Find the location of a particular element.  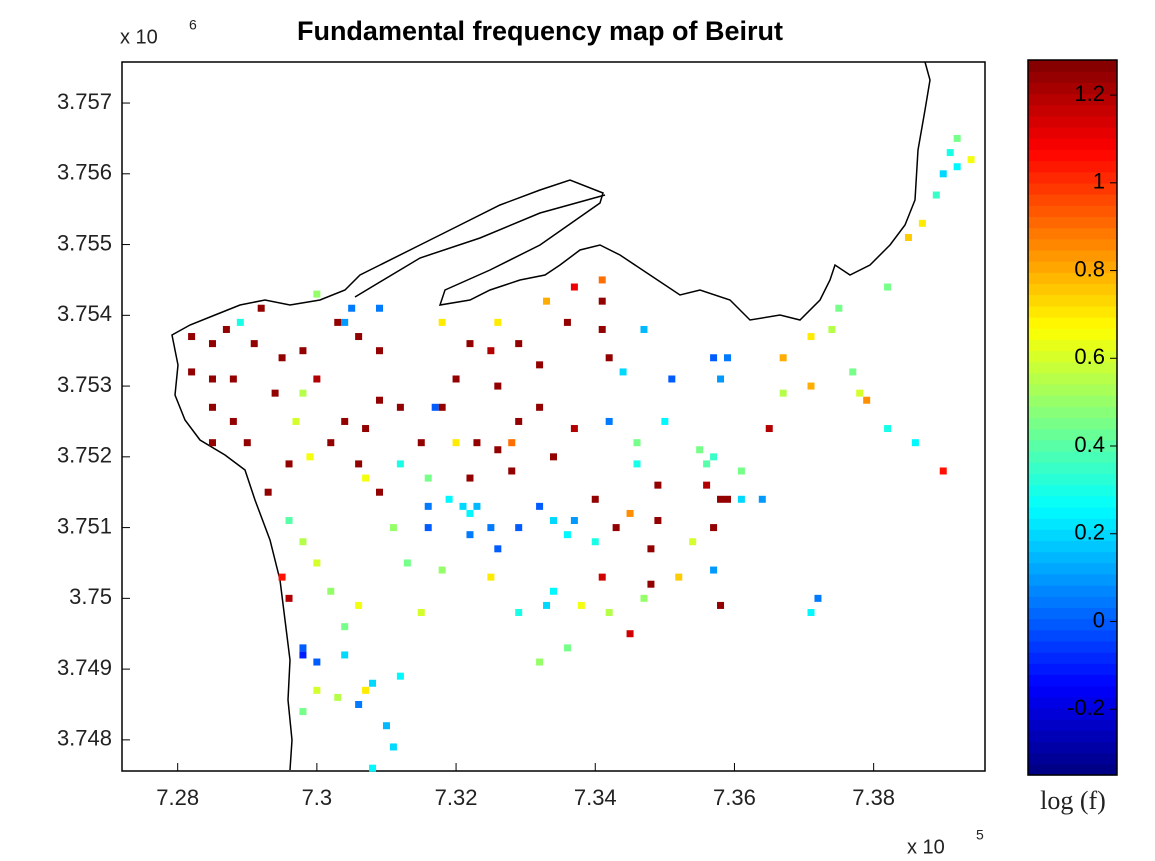

colorbar is located at coordinates (1072, 418).